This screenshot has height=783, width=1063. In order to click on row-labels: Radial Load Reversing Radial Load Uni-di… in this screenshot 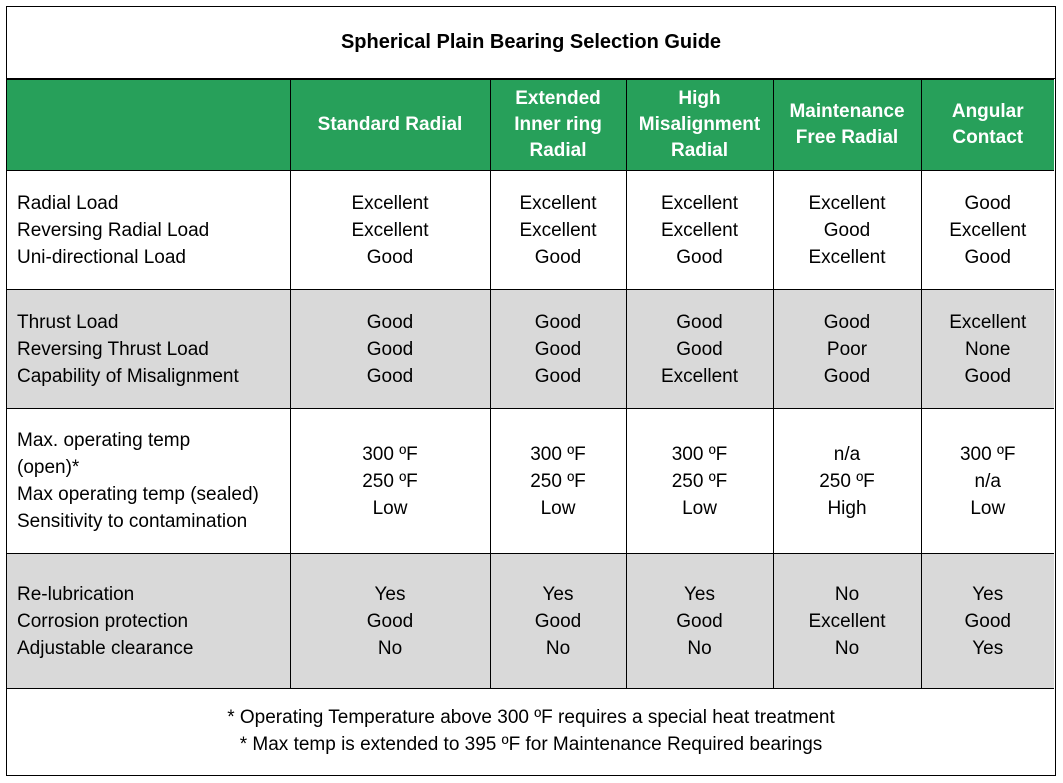, I will do `click(149, 230)`.